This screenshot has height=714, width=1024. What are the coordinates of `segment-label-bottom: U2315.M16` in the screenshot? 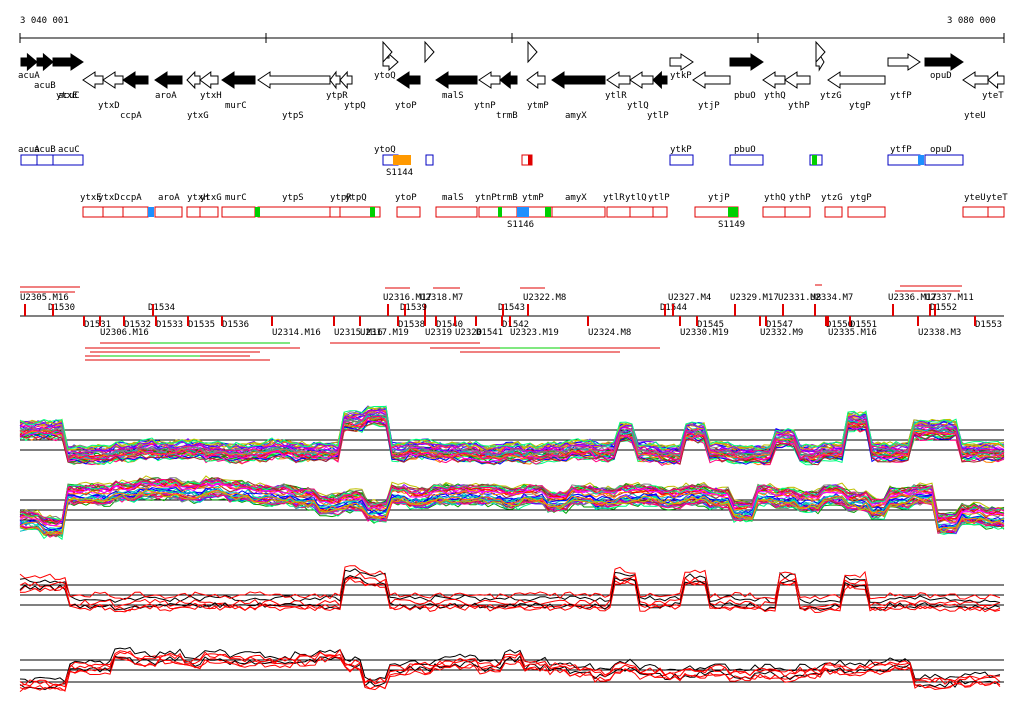 It's located at (358, 333).